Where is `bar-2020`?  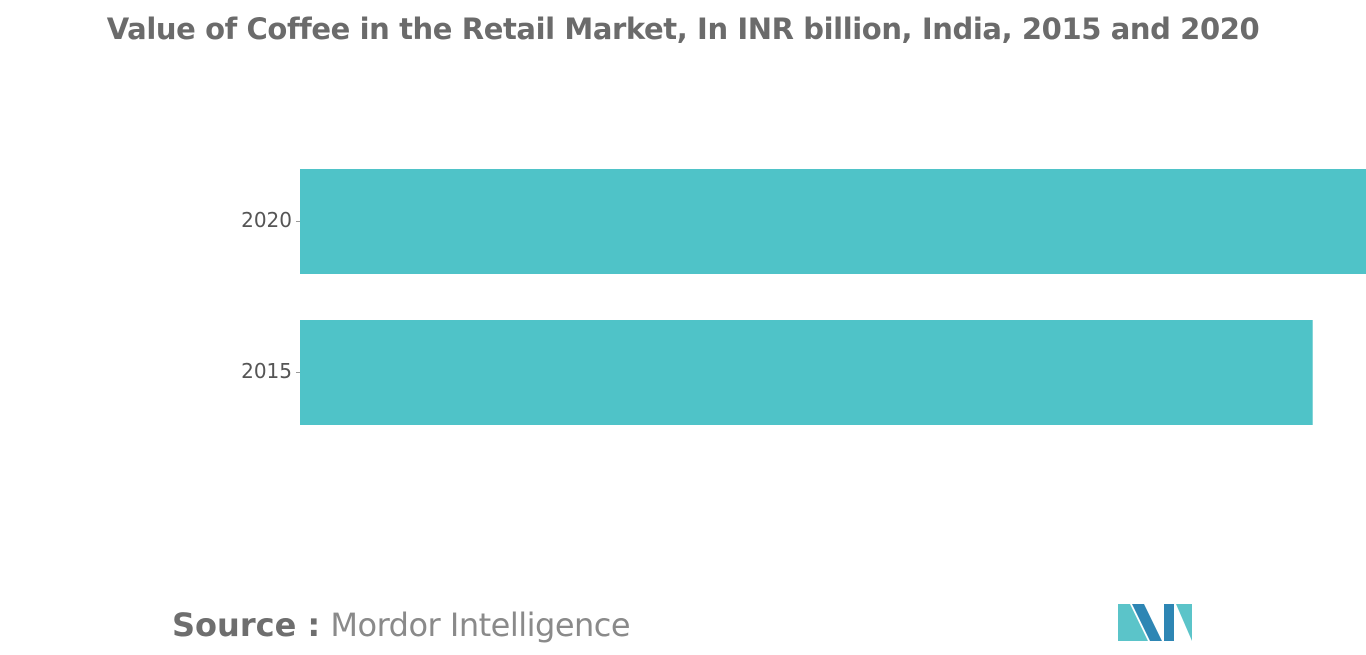 bar-2020 is located at coordinates (833, 221).